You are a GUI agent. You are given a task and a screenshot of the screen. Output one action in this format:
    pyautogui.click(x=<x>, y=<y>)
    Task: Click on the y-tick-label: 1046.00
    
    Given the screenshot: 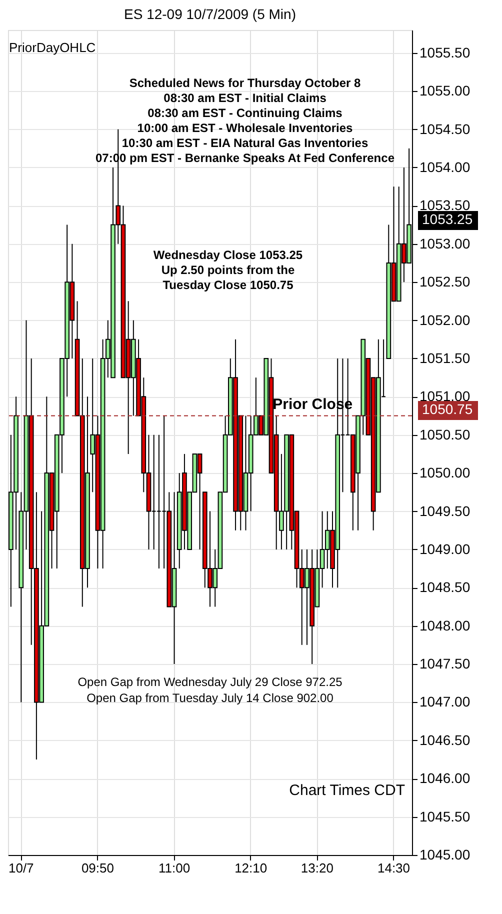 What is the action you would take?
    pyautogui.click(x=445, y=778)
    